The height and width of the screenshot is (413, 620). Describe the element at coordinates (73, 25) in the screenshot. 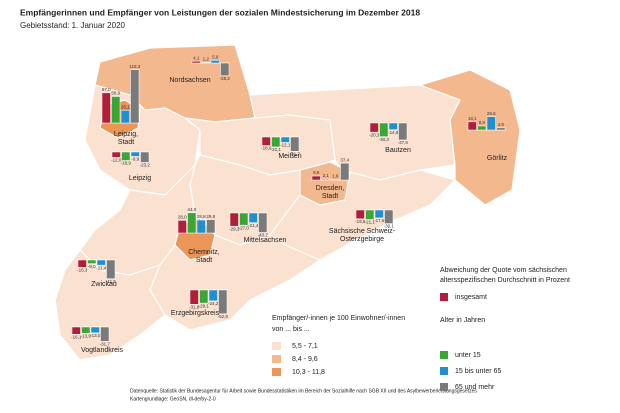

I see `subtitle: Gebietsstand: 1. Januar 2020` at that location.